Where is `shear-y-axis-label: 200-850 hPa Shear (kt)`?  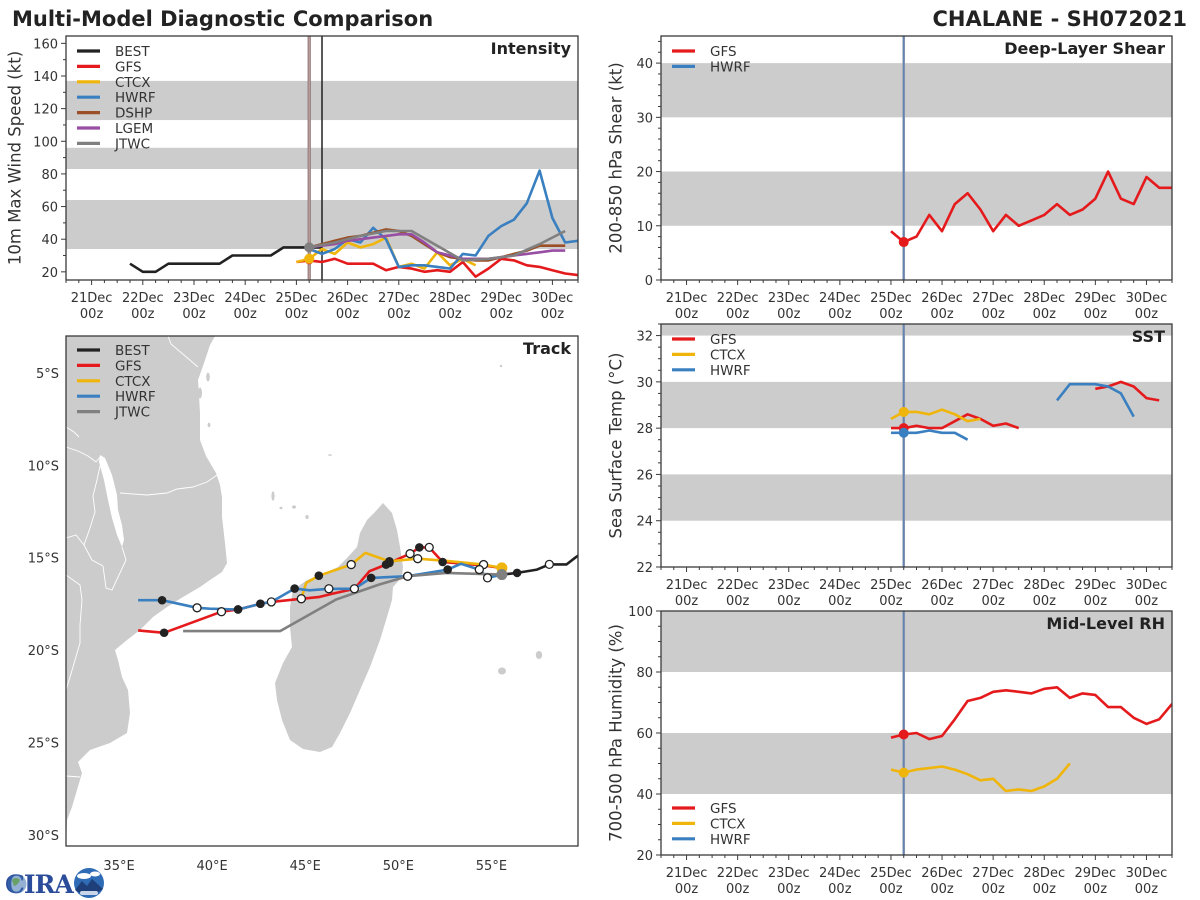
shear-y-axis-label: 200-850 hPa Shear (kt) is located at coordinates (616, 157).